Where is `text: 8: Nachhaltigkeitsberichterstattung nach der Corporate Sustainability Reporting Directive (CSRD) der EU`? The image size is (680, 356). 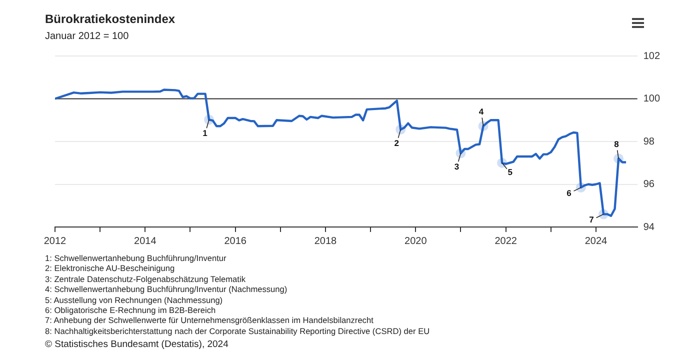 text: 8: Nachhaltigkeitsberichterstattung nach der Corporate Sustainability Reporting Directive (CSRD) der EU is located at coordinates (237, 331).